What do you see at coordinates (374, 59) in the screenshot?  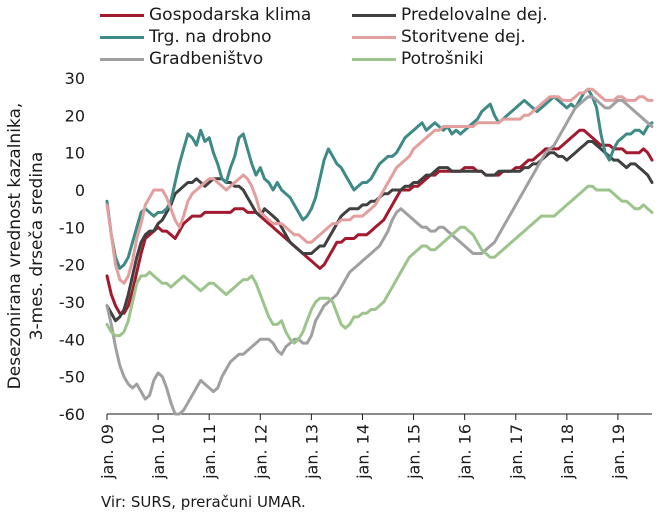 I see `legend-swatch-potrosniki` at bounding box center [374, 59].